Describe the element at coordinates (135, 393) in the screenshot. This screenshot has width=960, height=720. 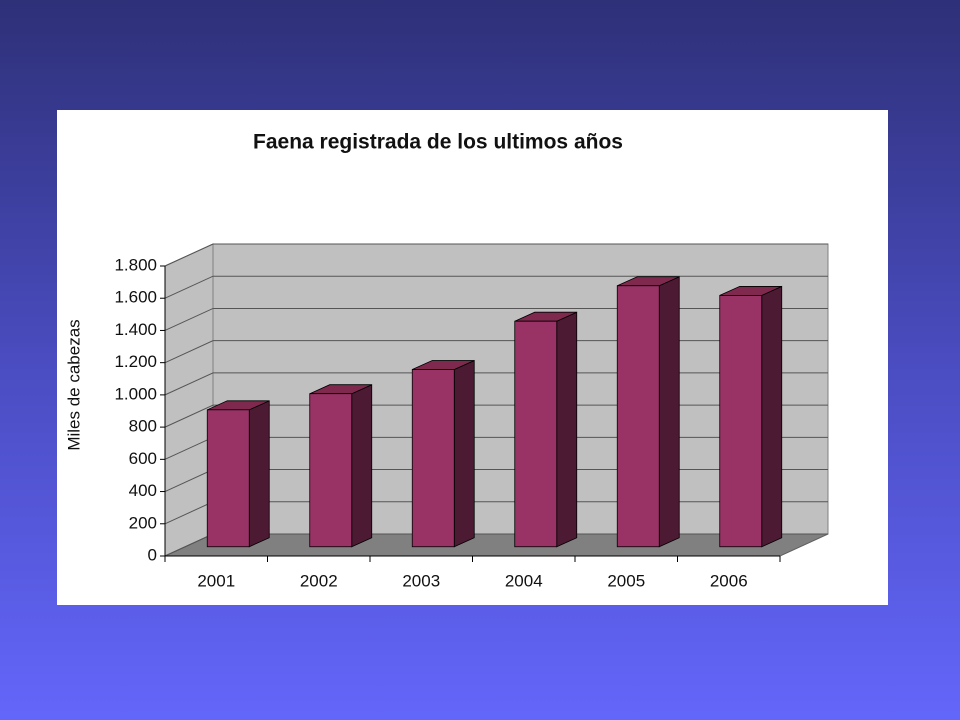
I see `y-tick-label: 1.000` at that location.